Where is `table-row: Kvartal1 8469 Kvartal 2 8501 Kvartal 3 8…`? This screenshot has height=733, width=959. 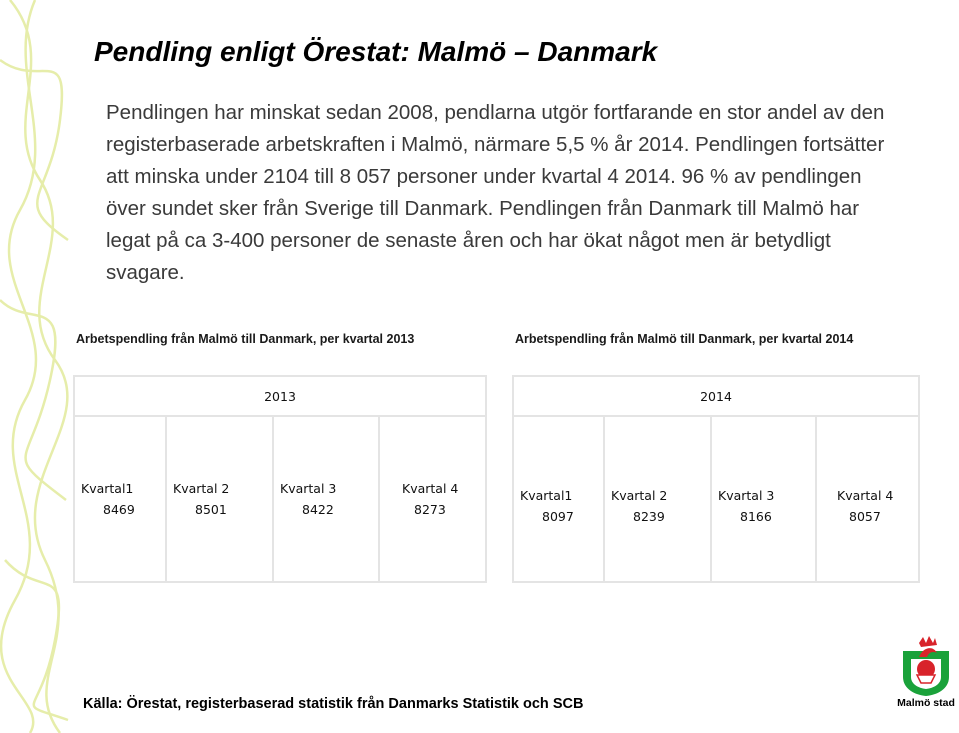 table-row: Kvartal1 8469 Kvartal 2 8501 Kvartal 3 8… is located at coordinates (280, 499).